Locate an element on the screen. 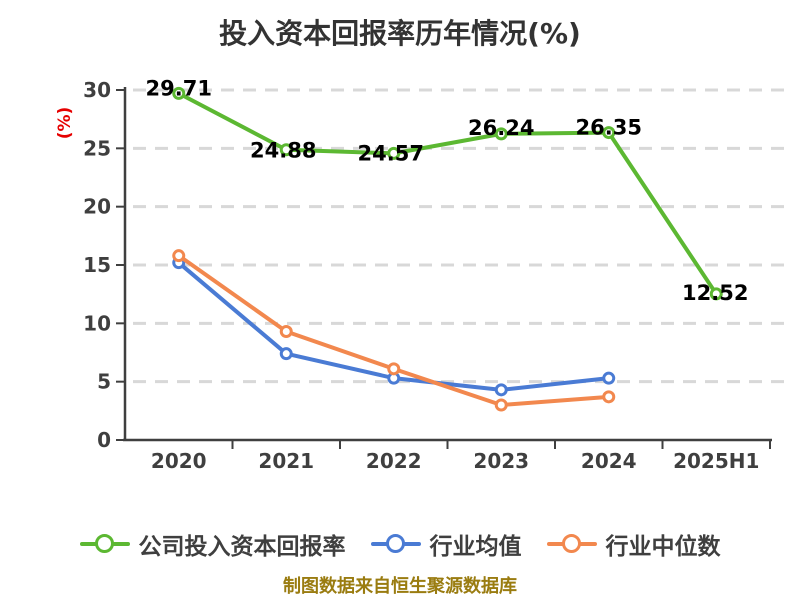  legend-item-2: 行业中位数 is located at coordinates (633, 544).